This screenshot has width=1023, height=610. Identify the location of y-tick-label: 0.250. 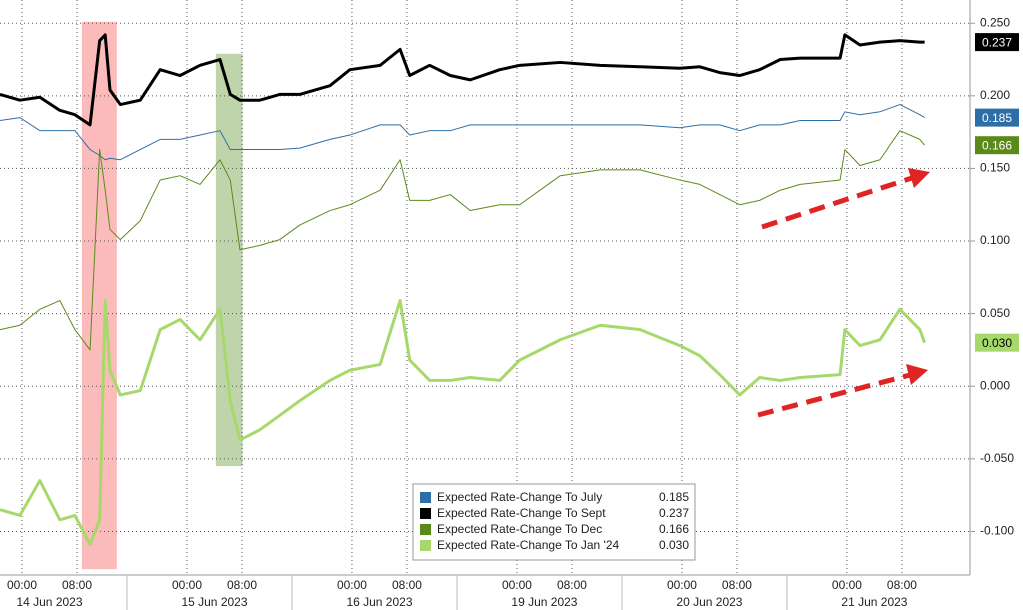
(995, 22).